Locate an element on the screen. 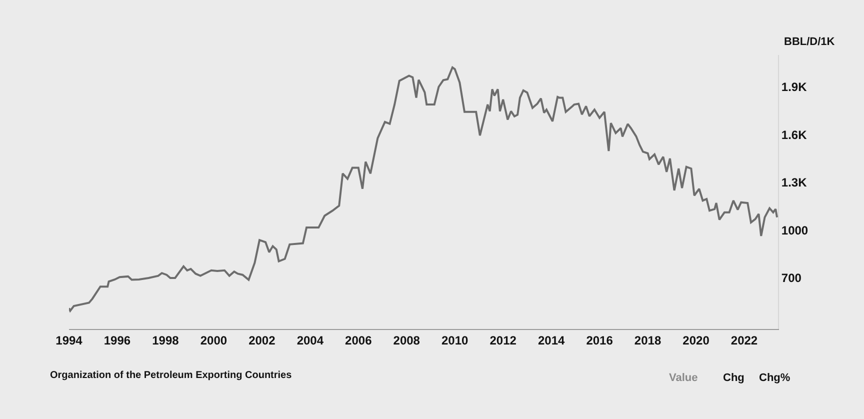 The width and height of the screenshot is (864, 419). text: Organization of the Petroleum Exporting Countries is located at coordinates (171, 375).